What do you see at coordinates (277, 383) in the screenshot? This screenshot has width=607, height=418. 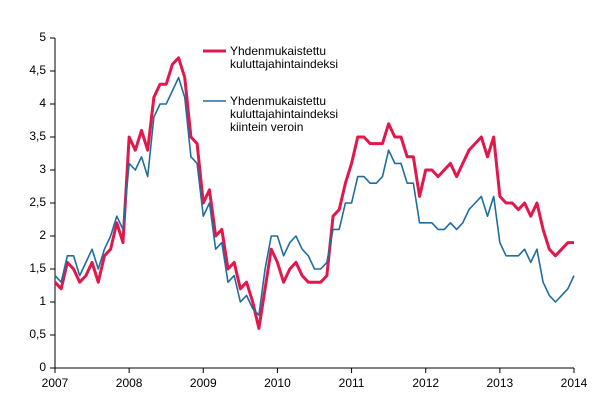 I see `x-tick-label: 2010` at bounding box center [277, 383].